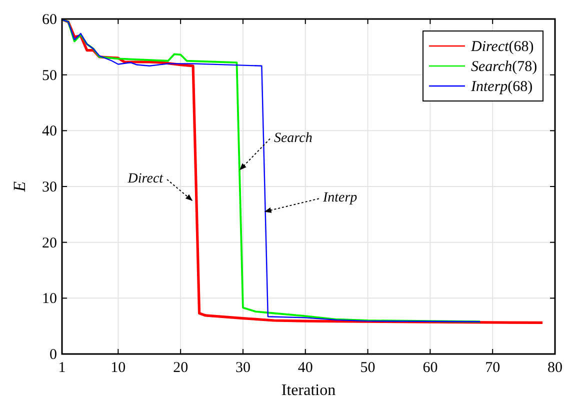 The width and height of the screenshot is (567, 405). What do you see at coordinates (305, 368) in the screenshot?
I see `x-tick-label: 40` at bounding box center [305, 368].